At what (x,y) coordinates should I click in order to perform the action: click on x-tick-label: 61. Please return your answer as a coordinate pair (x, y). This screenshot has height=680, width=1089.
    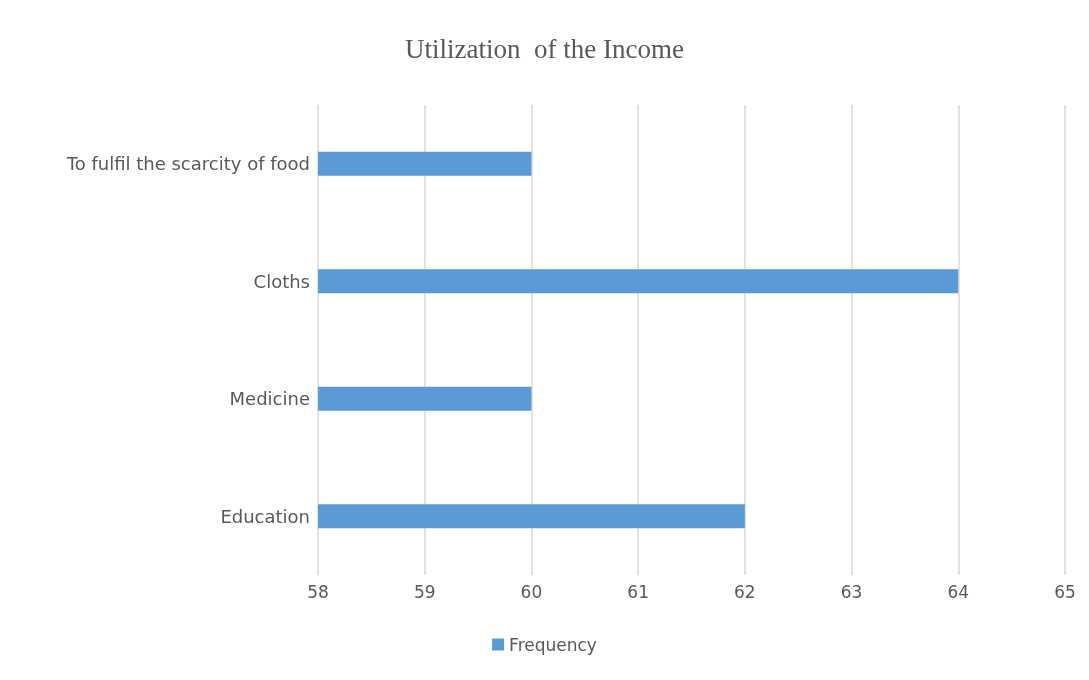
    Looking at the image, I should click on (638, 591).